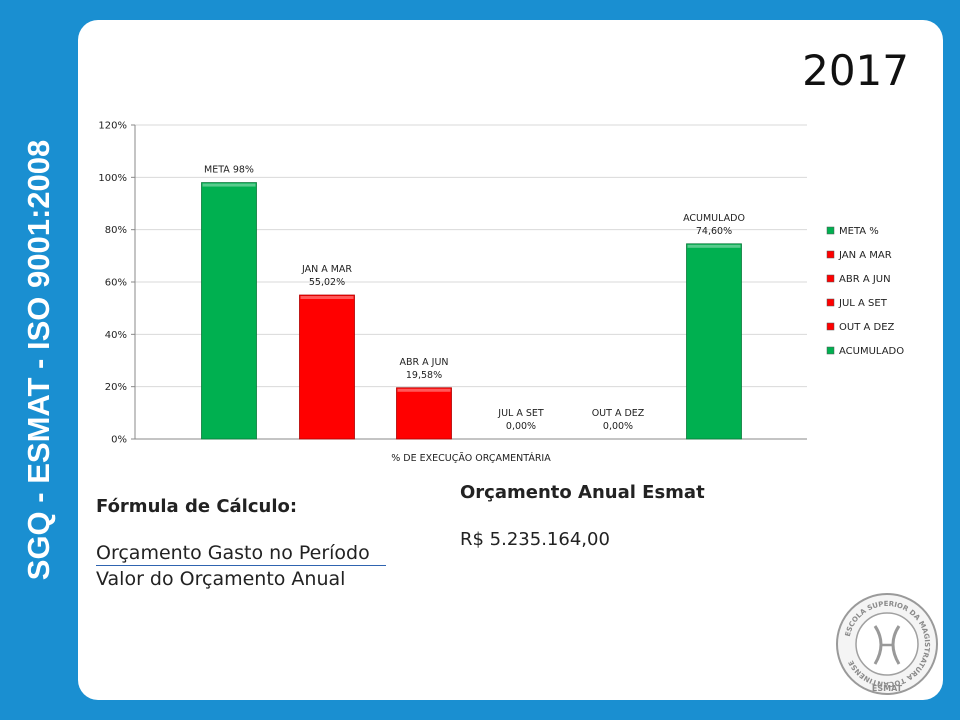 Image resolution: width=960 pixels, height=720 pixels. I want to click on bar-jan-a-mar, so click(327, 367).